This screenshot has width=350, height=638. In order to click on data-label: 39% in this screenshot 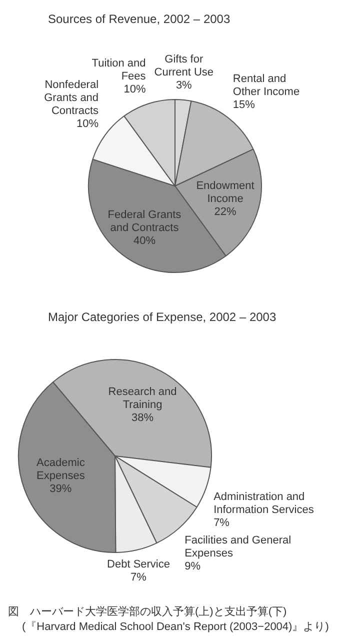, I will do `click(61, 489)`.